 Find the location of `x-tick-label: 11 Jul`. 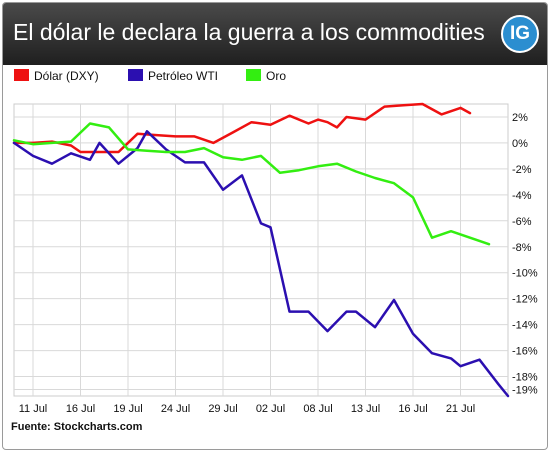

x-tick-label: 11 Jul is located at coordinates (33, 409).